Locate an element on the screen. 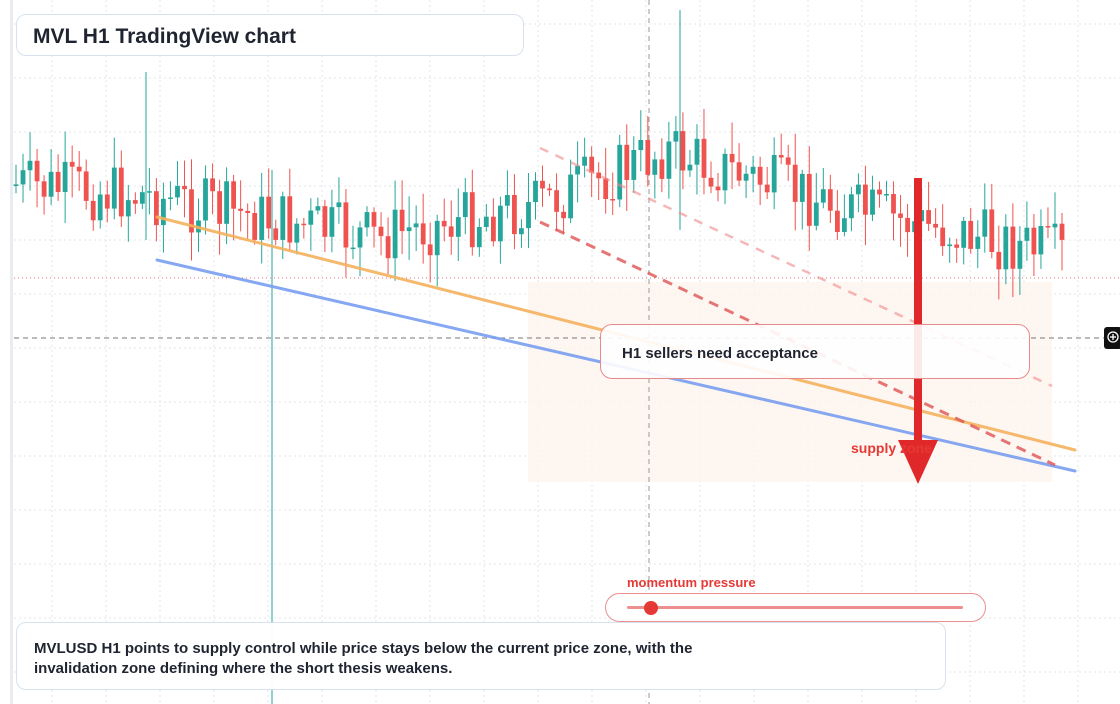 Image resolution: width=1120 pixels, height=704 pixels. chart-title: MVL H1 TradingView chart is located at coordinates (164, 36).